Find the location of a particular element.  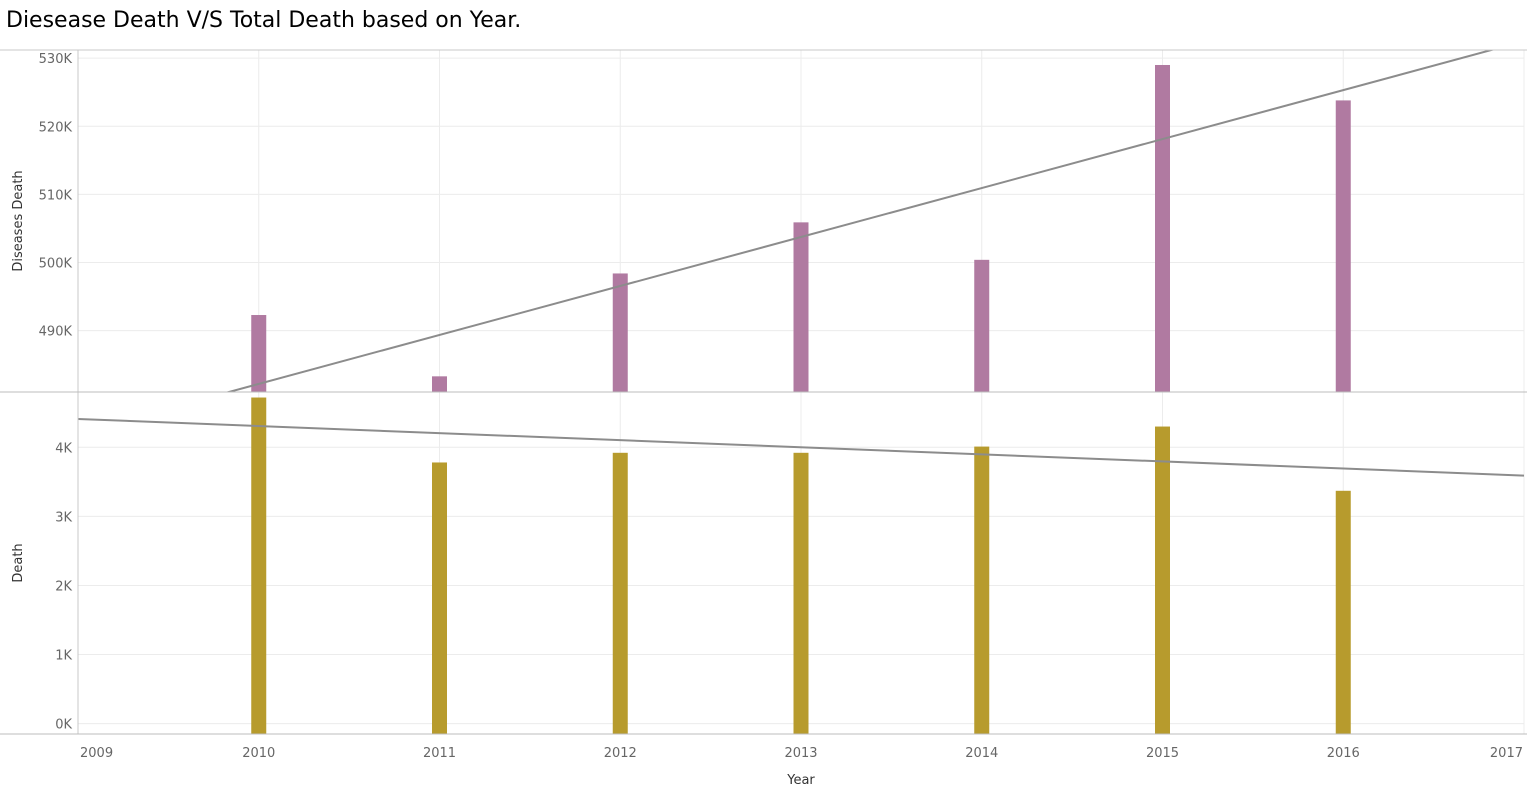

y-tick-label: 530K is located at coordinates (56, 59).